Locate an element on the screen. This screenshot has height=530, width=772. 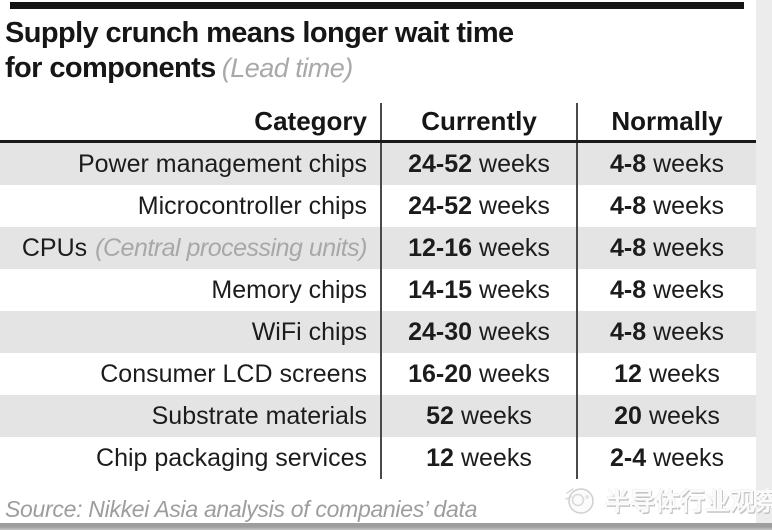
category-cell: WiFi chips is located at coordinates (309, 331).